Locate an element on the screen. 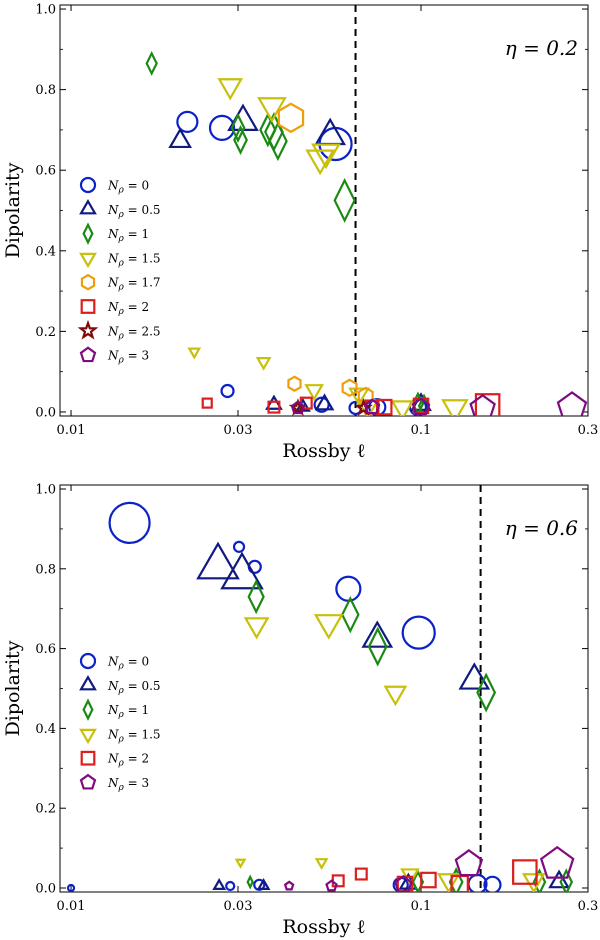 This screenshot has width=600, height=940. legend-entry: Nρ = 0.5 is located at coordinates (134, 687).